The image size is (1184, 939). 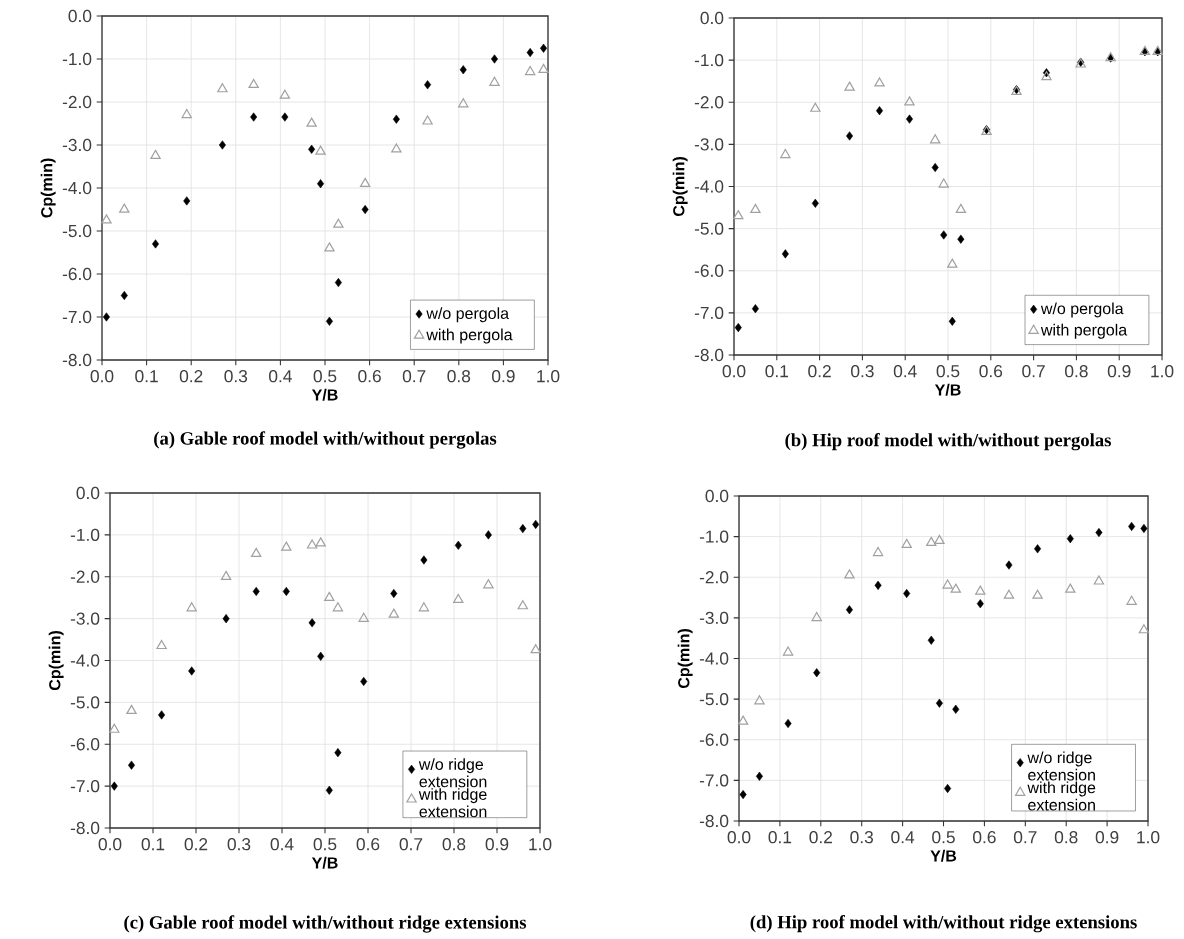 I want to click on y-tick-label: -3.0, so click(x=77, y=145).